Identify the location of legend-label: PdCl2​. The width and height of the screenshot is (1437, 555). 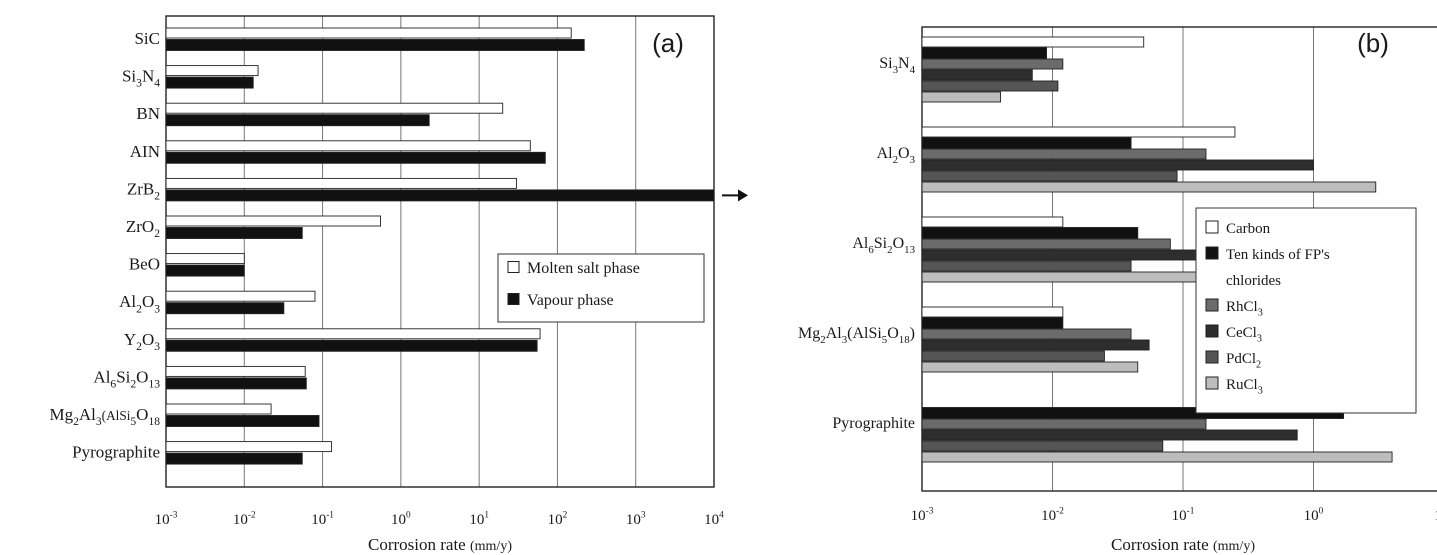
(1243, 361).